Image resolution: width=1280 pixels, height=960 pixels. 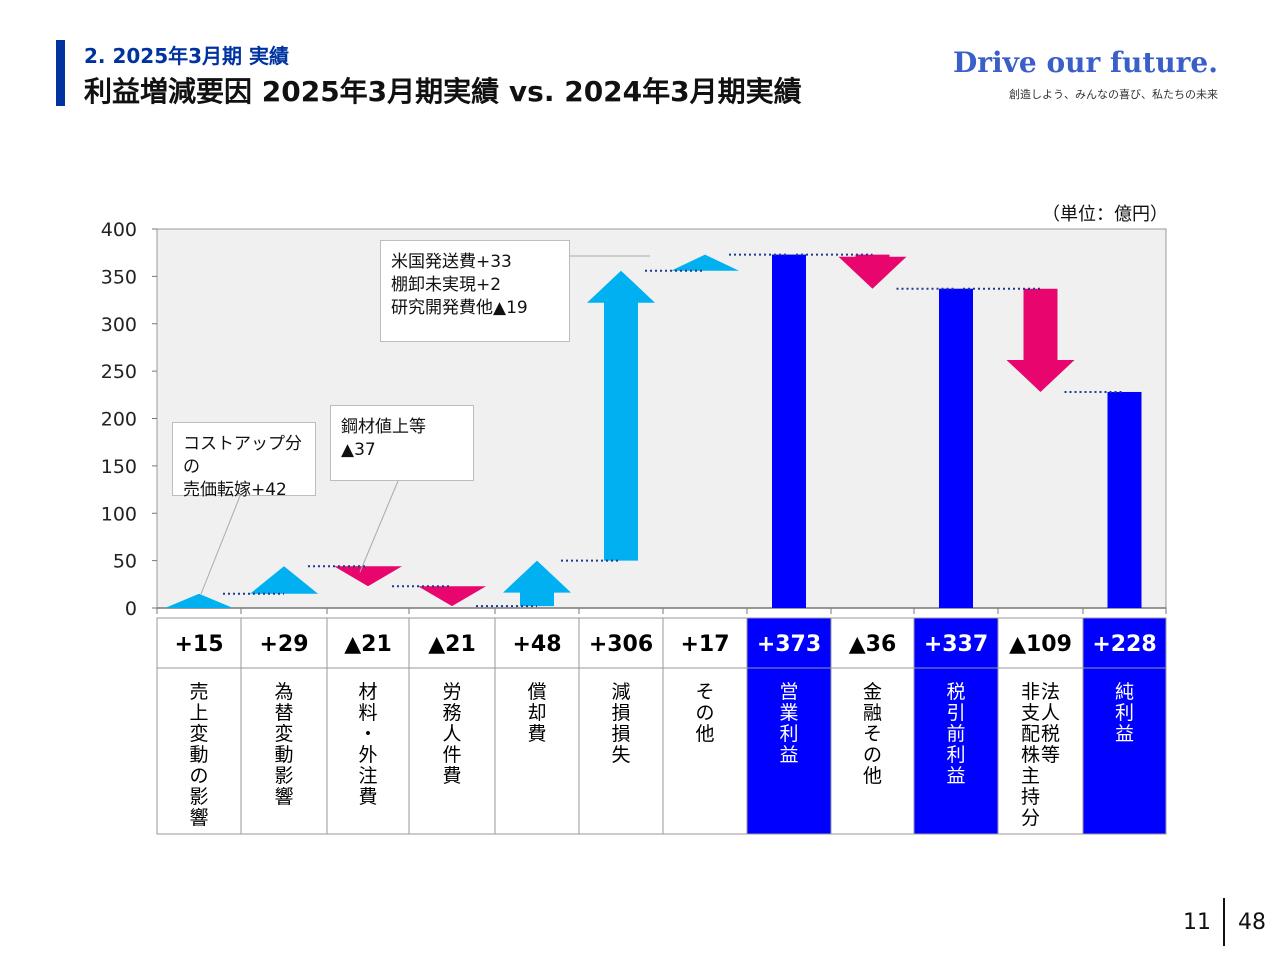 What do you see at coordinates (704, 644) in the screenshot?
I see `value-label: +17` at bounding box center [704, 644].